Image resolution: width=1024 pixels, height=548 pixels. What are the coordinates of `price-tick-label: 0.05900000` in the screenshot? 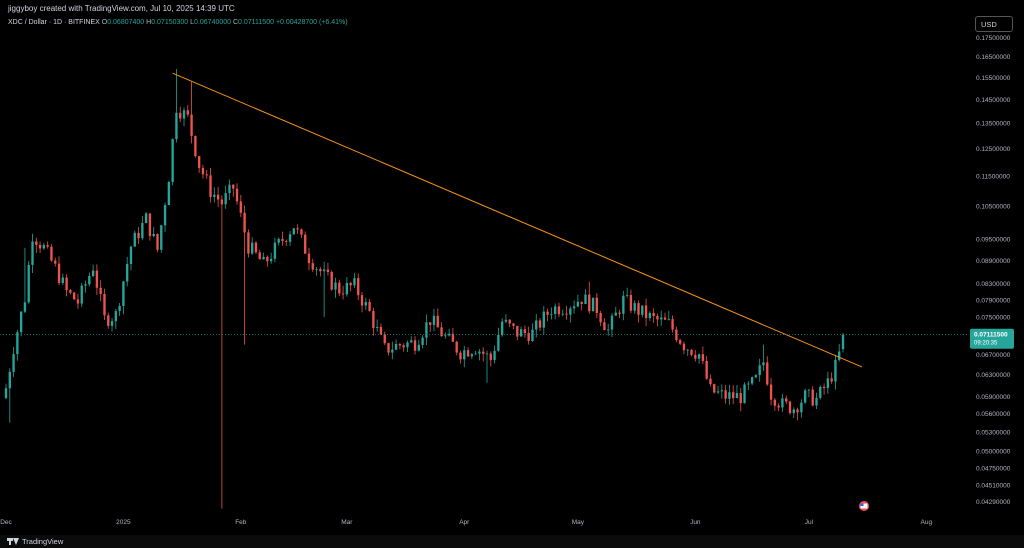 It's located at (993, 397).